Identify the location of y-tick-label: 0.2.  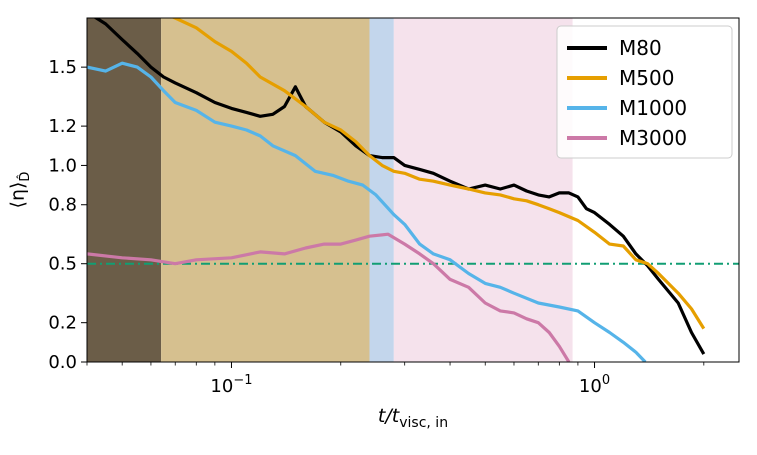
(62, 323).